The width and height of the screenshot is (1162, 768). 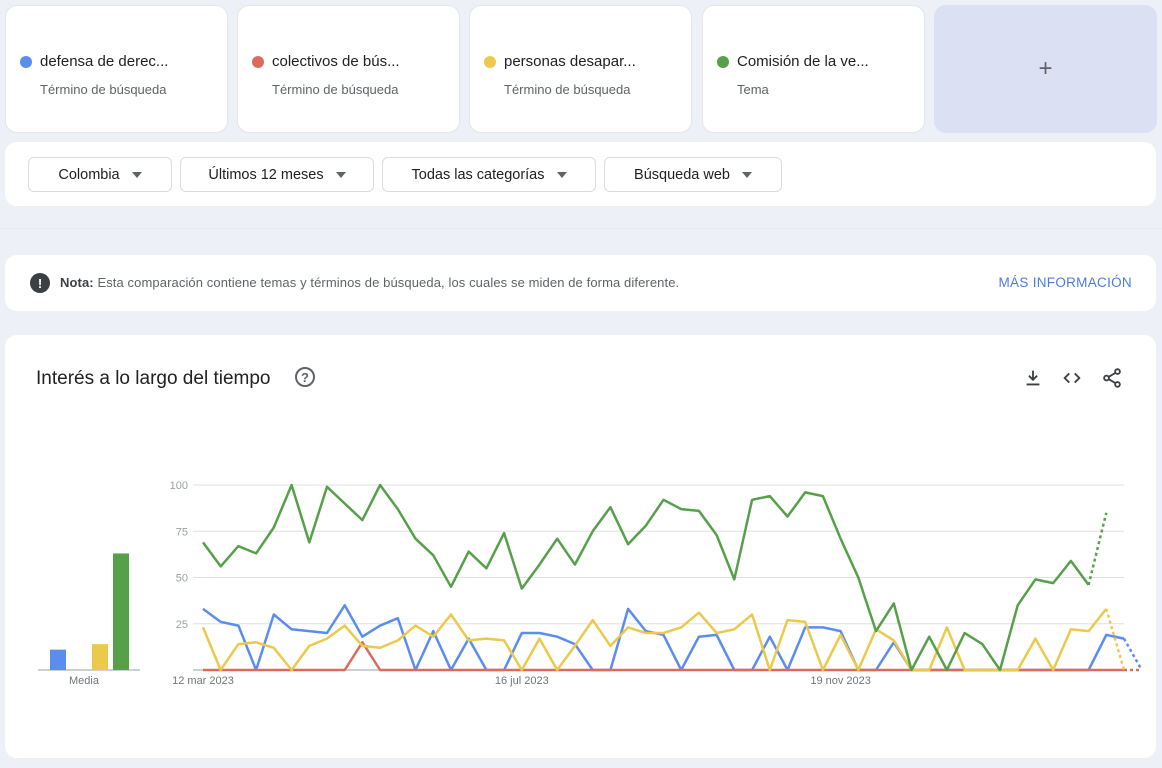 What do you see at coordinates (1072, 378) in the screenshot?
I see `embed-icon` at bounding box center [1072, 378].